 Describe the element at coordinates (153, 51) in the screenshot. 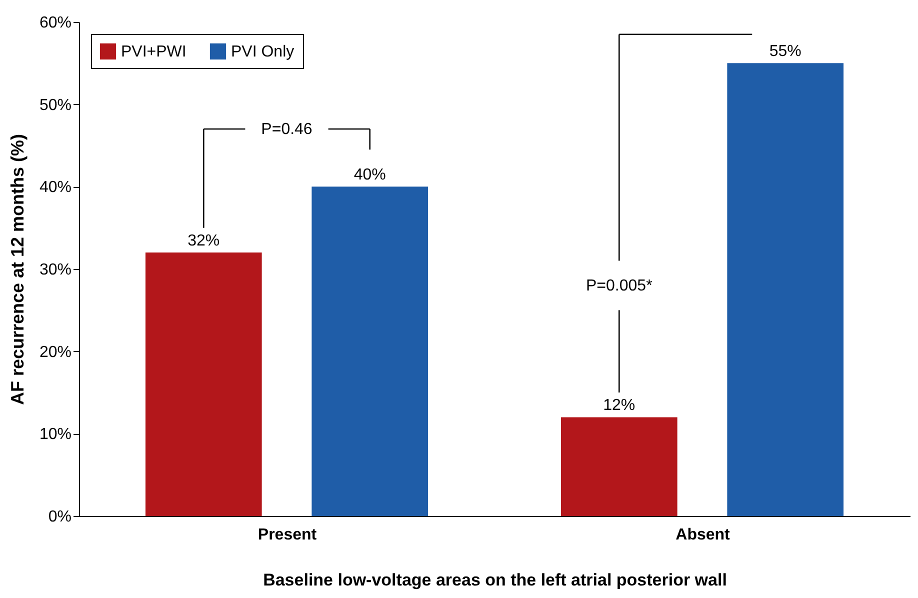

I see `legend-label: PVI+PWI` at that location.